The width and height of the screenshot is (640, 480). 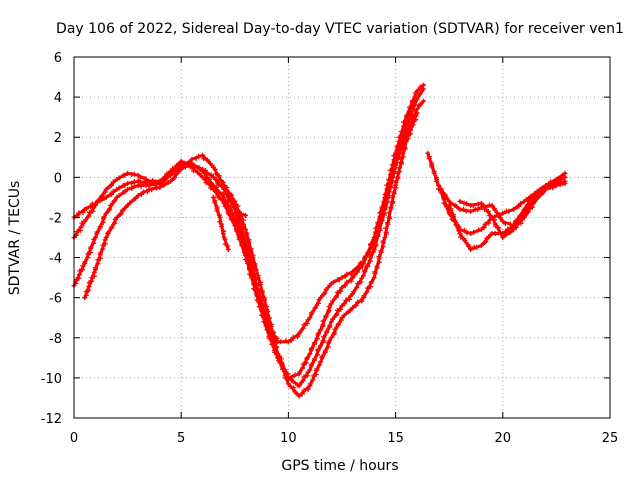 I want to click on y-tick-label: -6, so click(x=55, y=299).